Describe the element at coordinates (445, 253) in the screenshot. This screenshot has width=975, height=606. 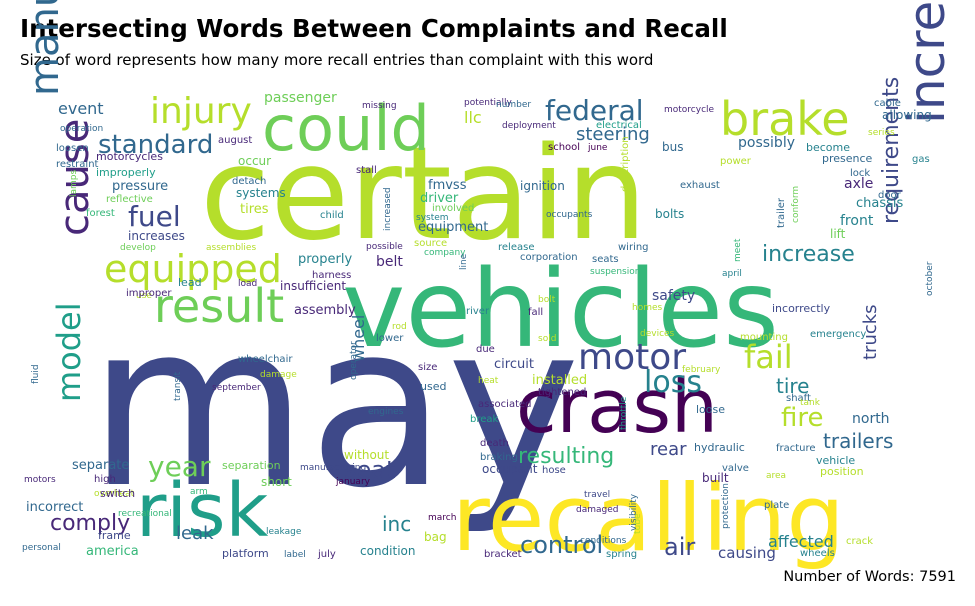
I see `word-company: company` at that location.